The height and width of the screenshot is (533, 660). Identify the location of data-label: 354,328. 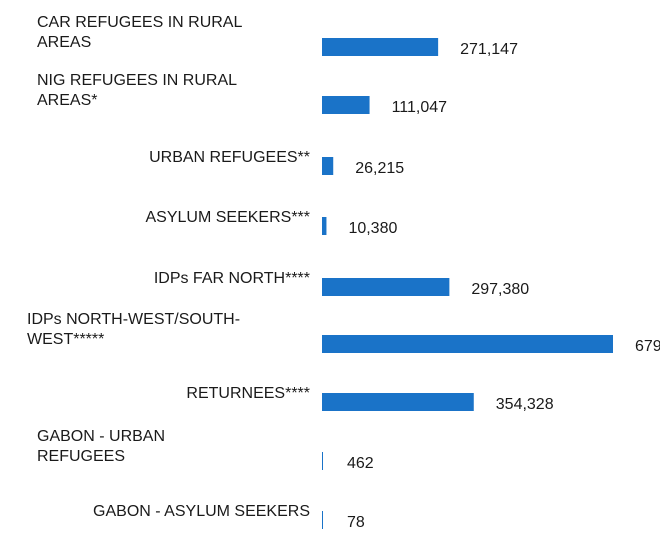
(524, 404).